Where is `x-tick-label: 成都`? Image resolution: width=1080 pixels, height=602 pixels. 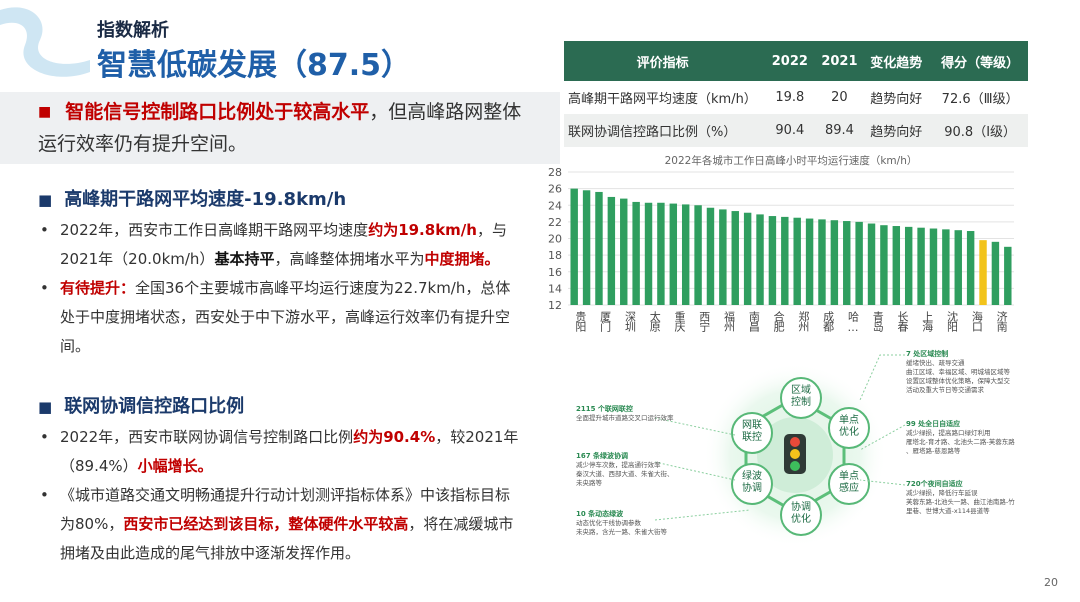
x-tick-label: 成都 is located at coordinates (828, 321).